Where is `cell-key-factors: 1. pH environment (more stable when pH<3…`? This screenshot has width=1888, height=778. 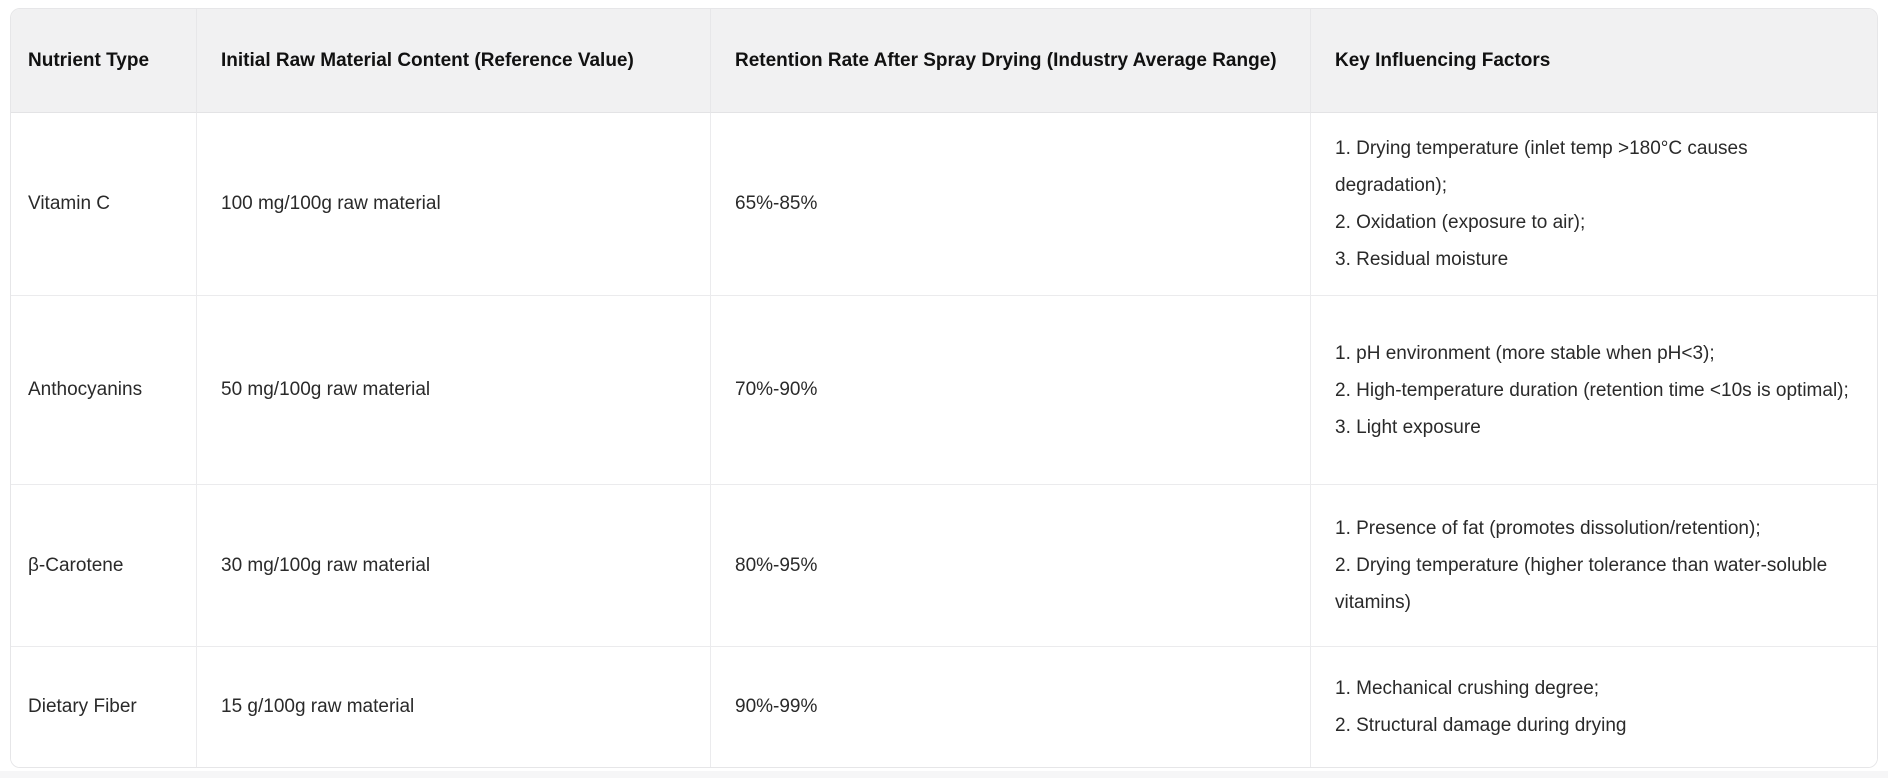
cell-key-factors: 1. pH environment (more stable when pH<3… is located at coordinates (1594, 390).